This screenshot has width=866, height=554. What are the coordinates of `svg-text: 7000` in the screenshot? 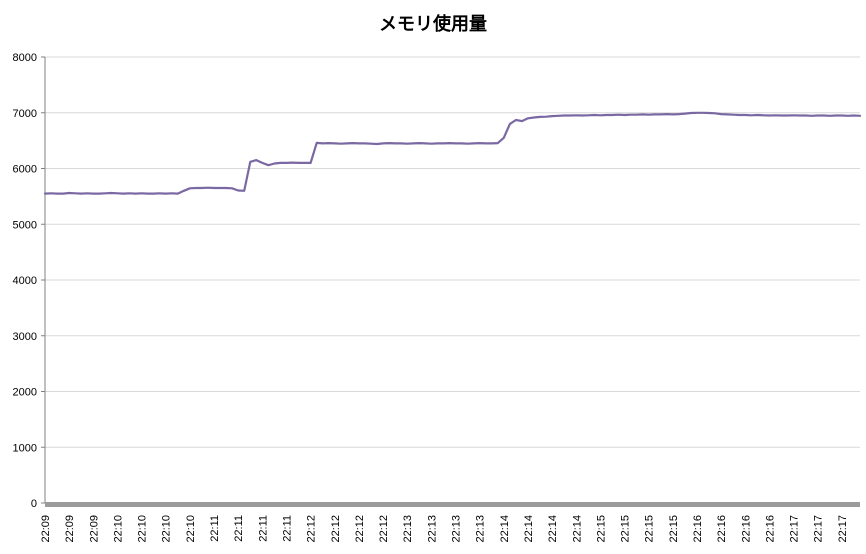 It's located at (25, 114).